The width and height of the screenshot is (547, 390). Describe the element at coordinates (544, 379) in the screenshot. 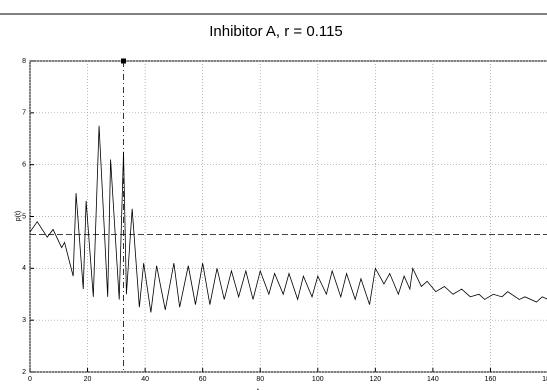

I see `x-tick-label: 180` at that location.